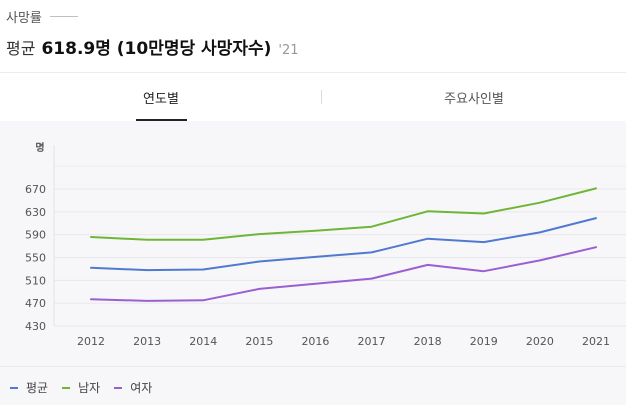  I want to click on title-row: 사망률, so click(42, 16).